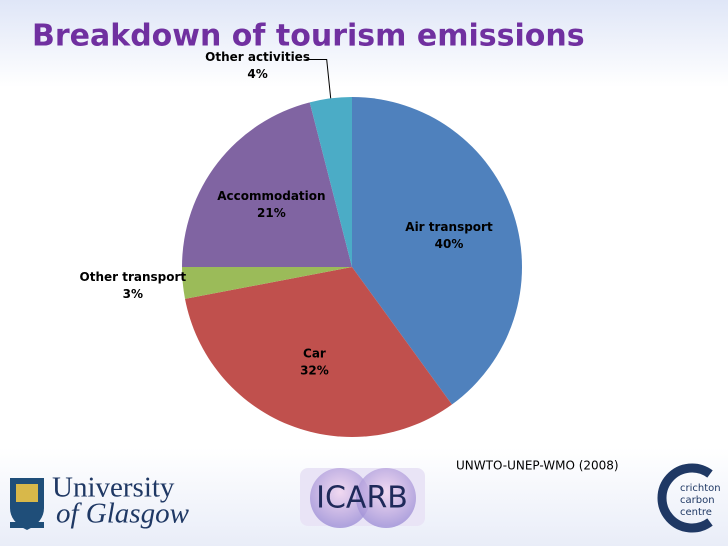 This screenshot has width=728, height=546. Describe the element at coordinates (133, 277) in the screenshot. I see `category-label: Other transport` at that location.